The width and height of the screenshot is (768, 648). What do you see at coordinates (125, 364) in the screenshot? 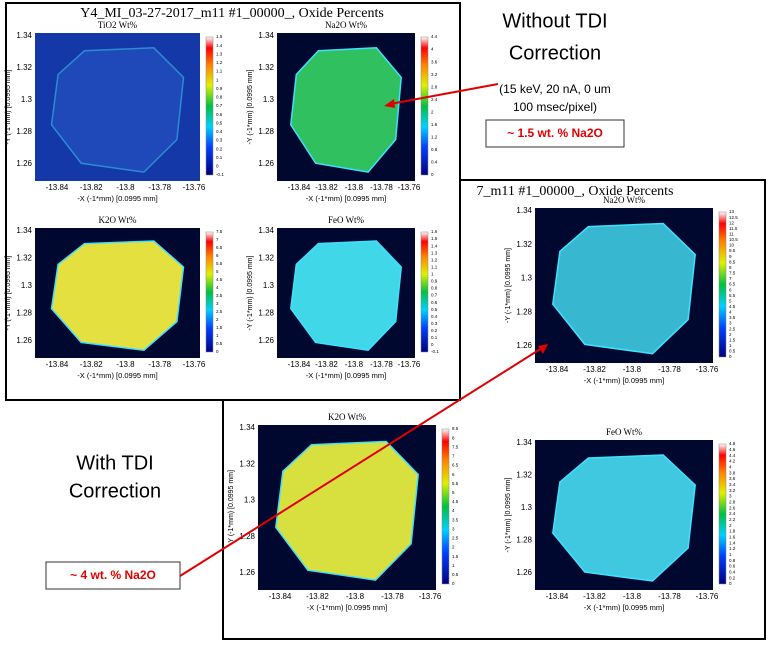
I see `x-tick-label: -13.8` at bounding box center [125, 364].